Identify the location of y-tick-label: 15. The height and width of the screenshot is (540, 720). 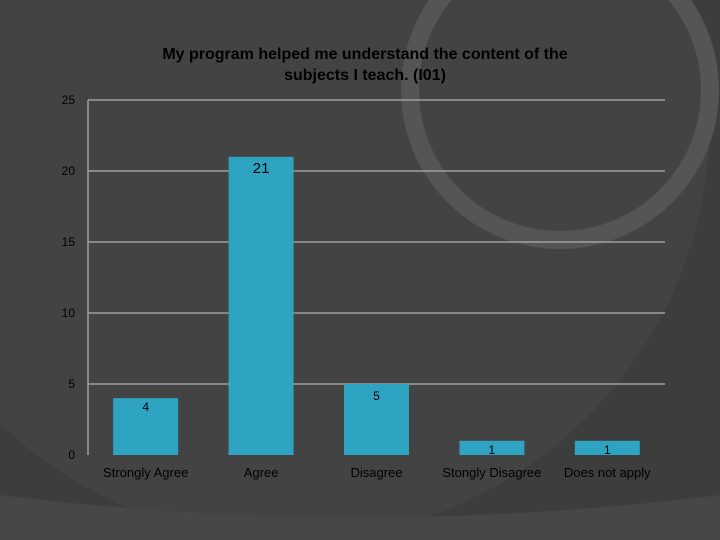
(69, 242).